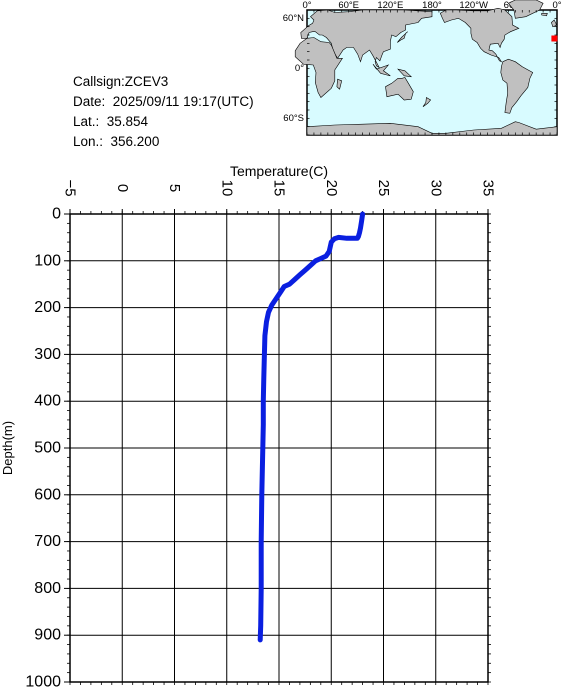  I want to click on x-axis-title: Temperature(C), so click(279, 171).